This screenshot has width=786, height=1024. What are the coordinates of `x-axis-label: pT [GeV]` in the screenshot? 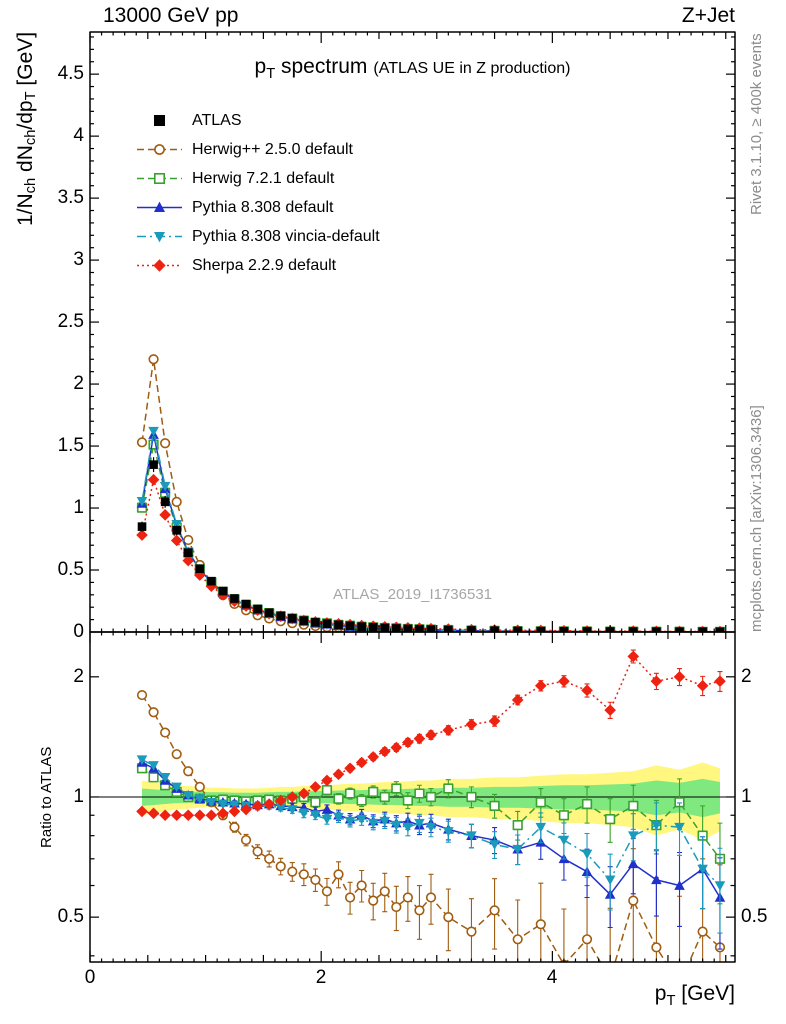 It's located at (694, 996).